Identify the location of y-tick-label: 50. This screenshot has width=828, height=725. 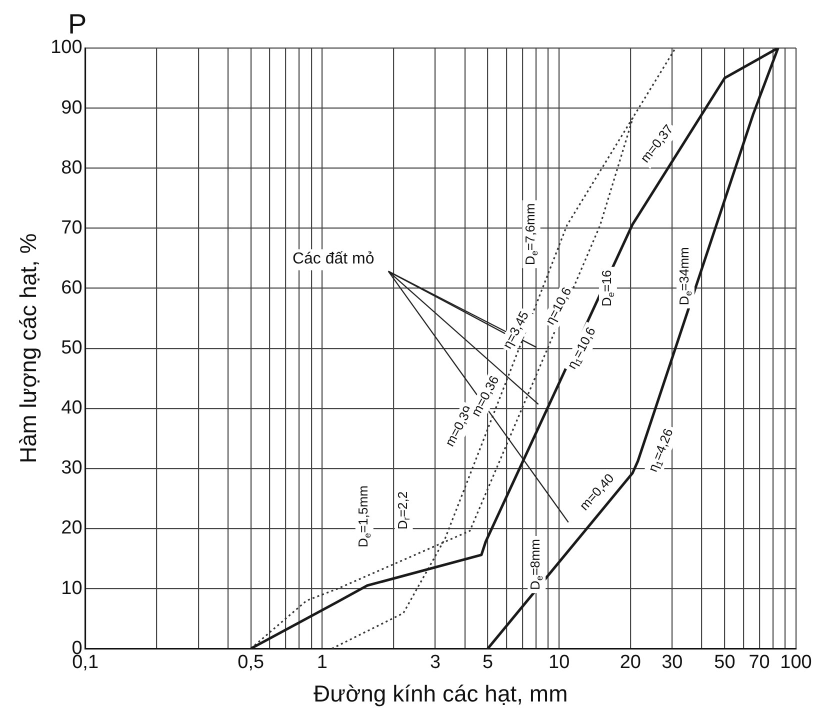
(71, 348).